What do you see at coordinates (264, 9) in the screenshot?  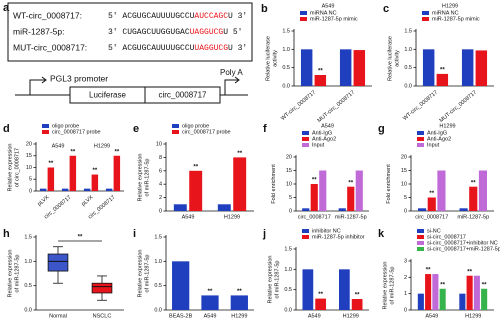 I see `panel-label: b` at bounding box center [264, 9].